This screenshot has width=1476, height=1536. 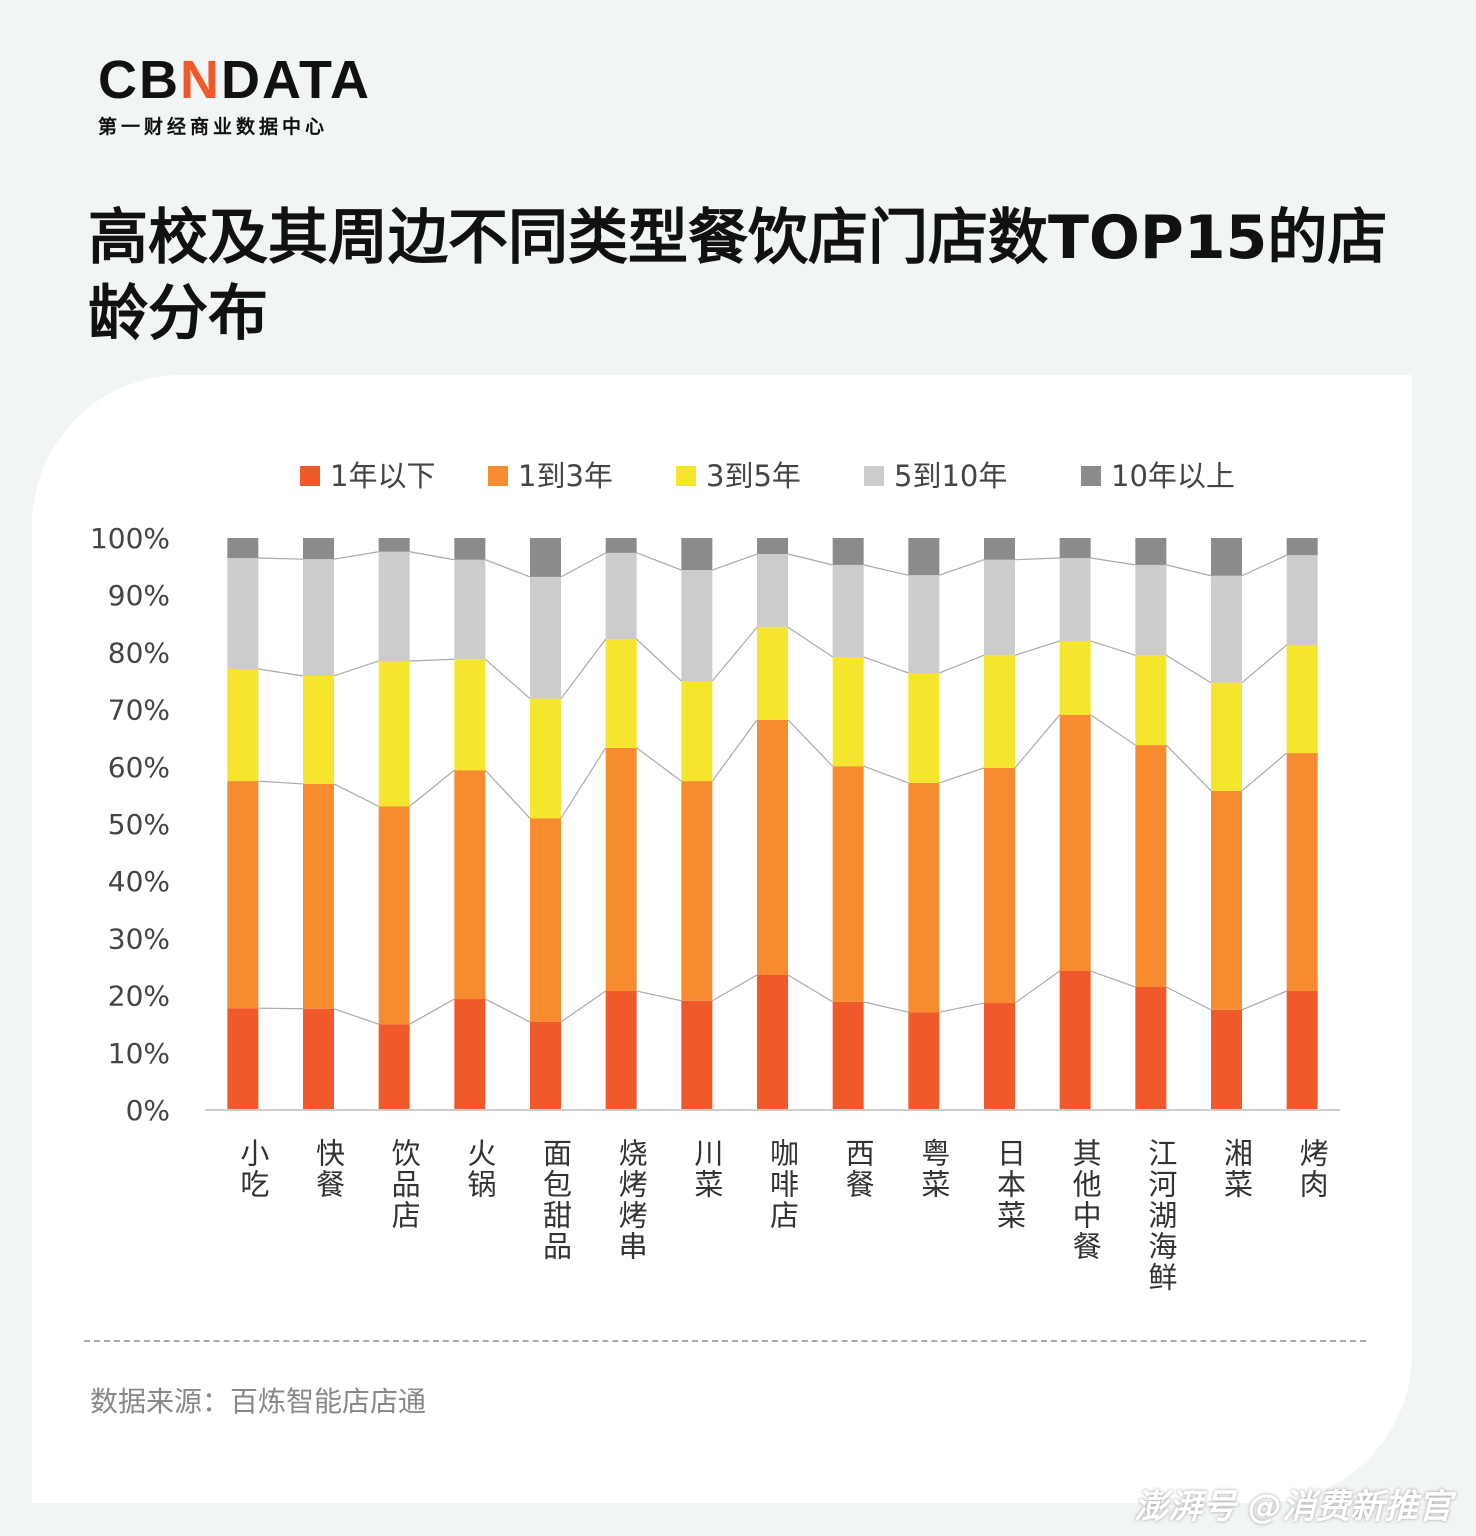 What do you see at coordinates (139, 938) in the screenshot?
I see `y-tick-label: 30%` at bounding box center [139, 938].